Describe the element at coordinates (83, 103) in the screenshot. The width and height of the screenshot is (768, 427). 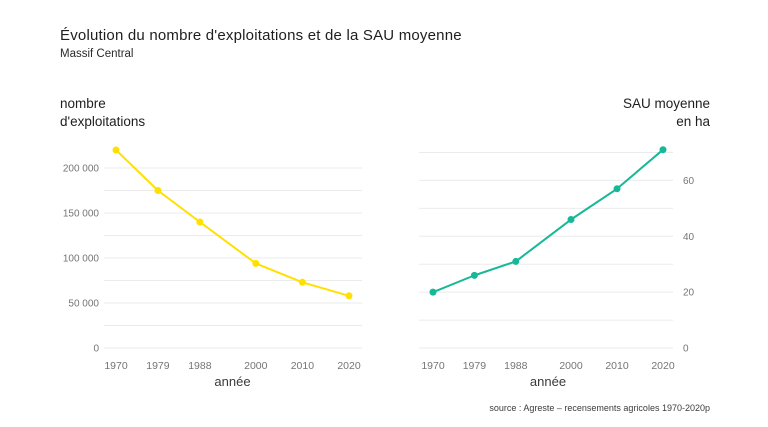
I see `farms-axis-title-line1: nombre` at that location.